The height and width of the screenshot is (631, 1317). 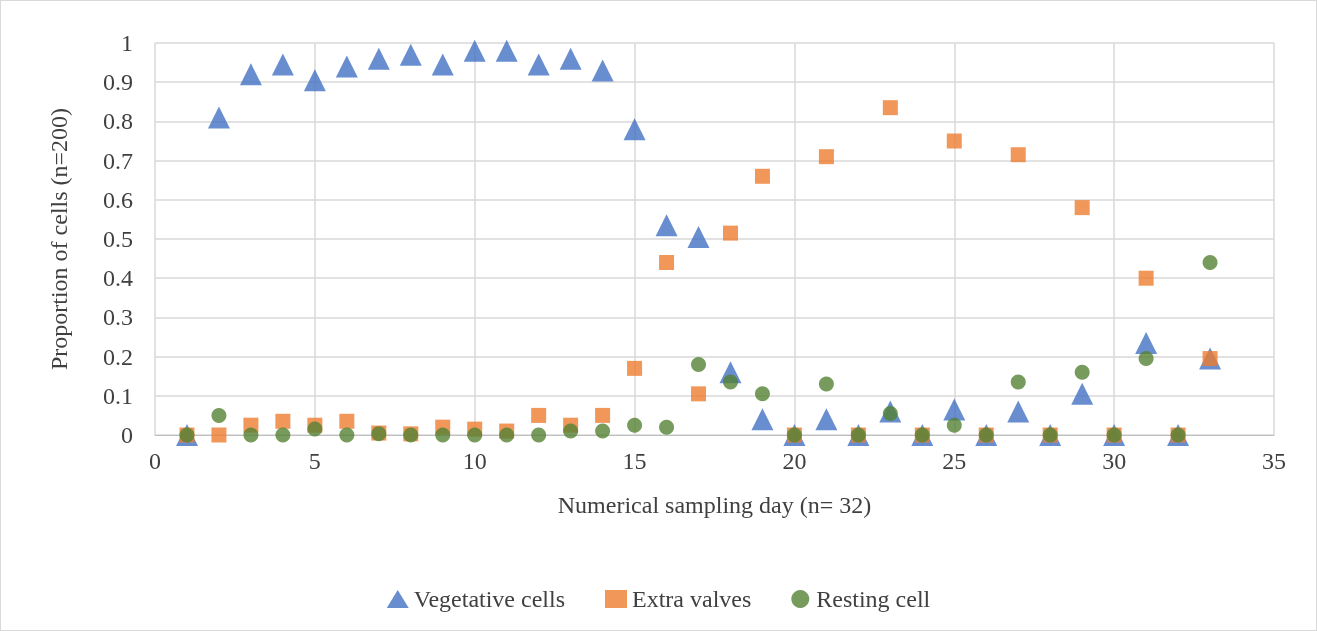 What do you see at coordinates (1274, 461) in the screenshot?
I see `x-tick-label: 35` at bounding box center [1274, 461].